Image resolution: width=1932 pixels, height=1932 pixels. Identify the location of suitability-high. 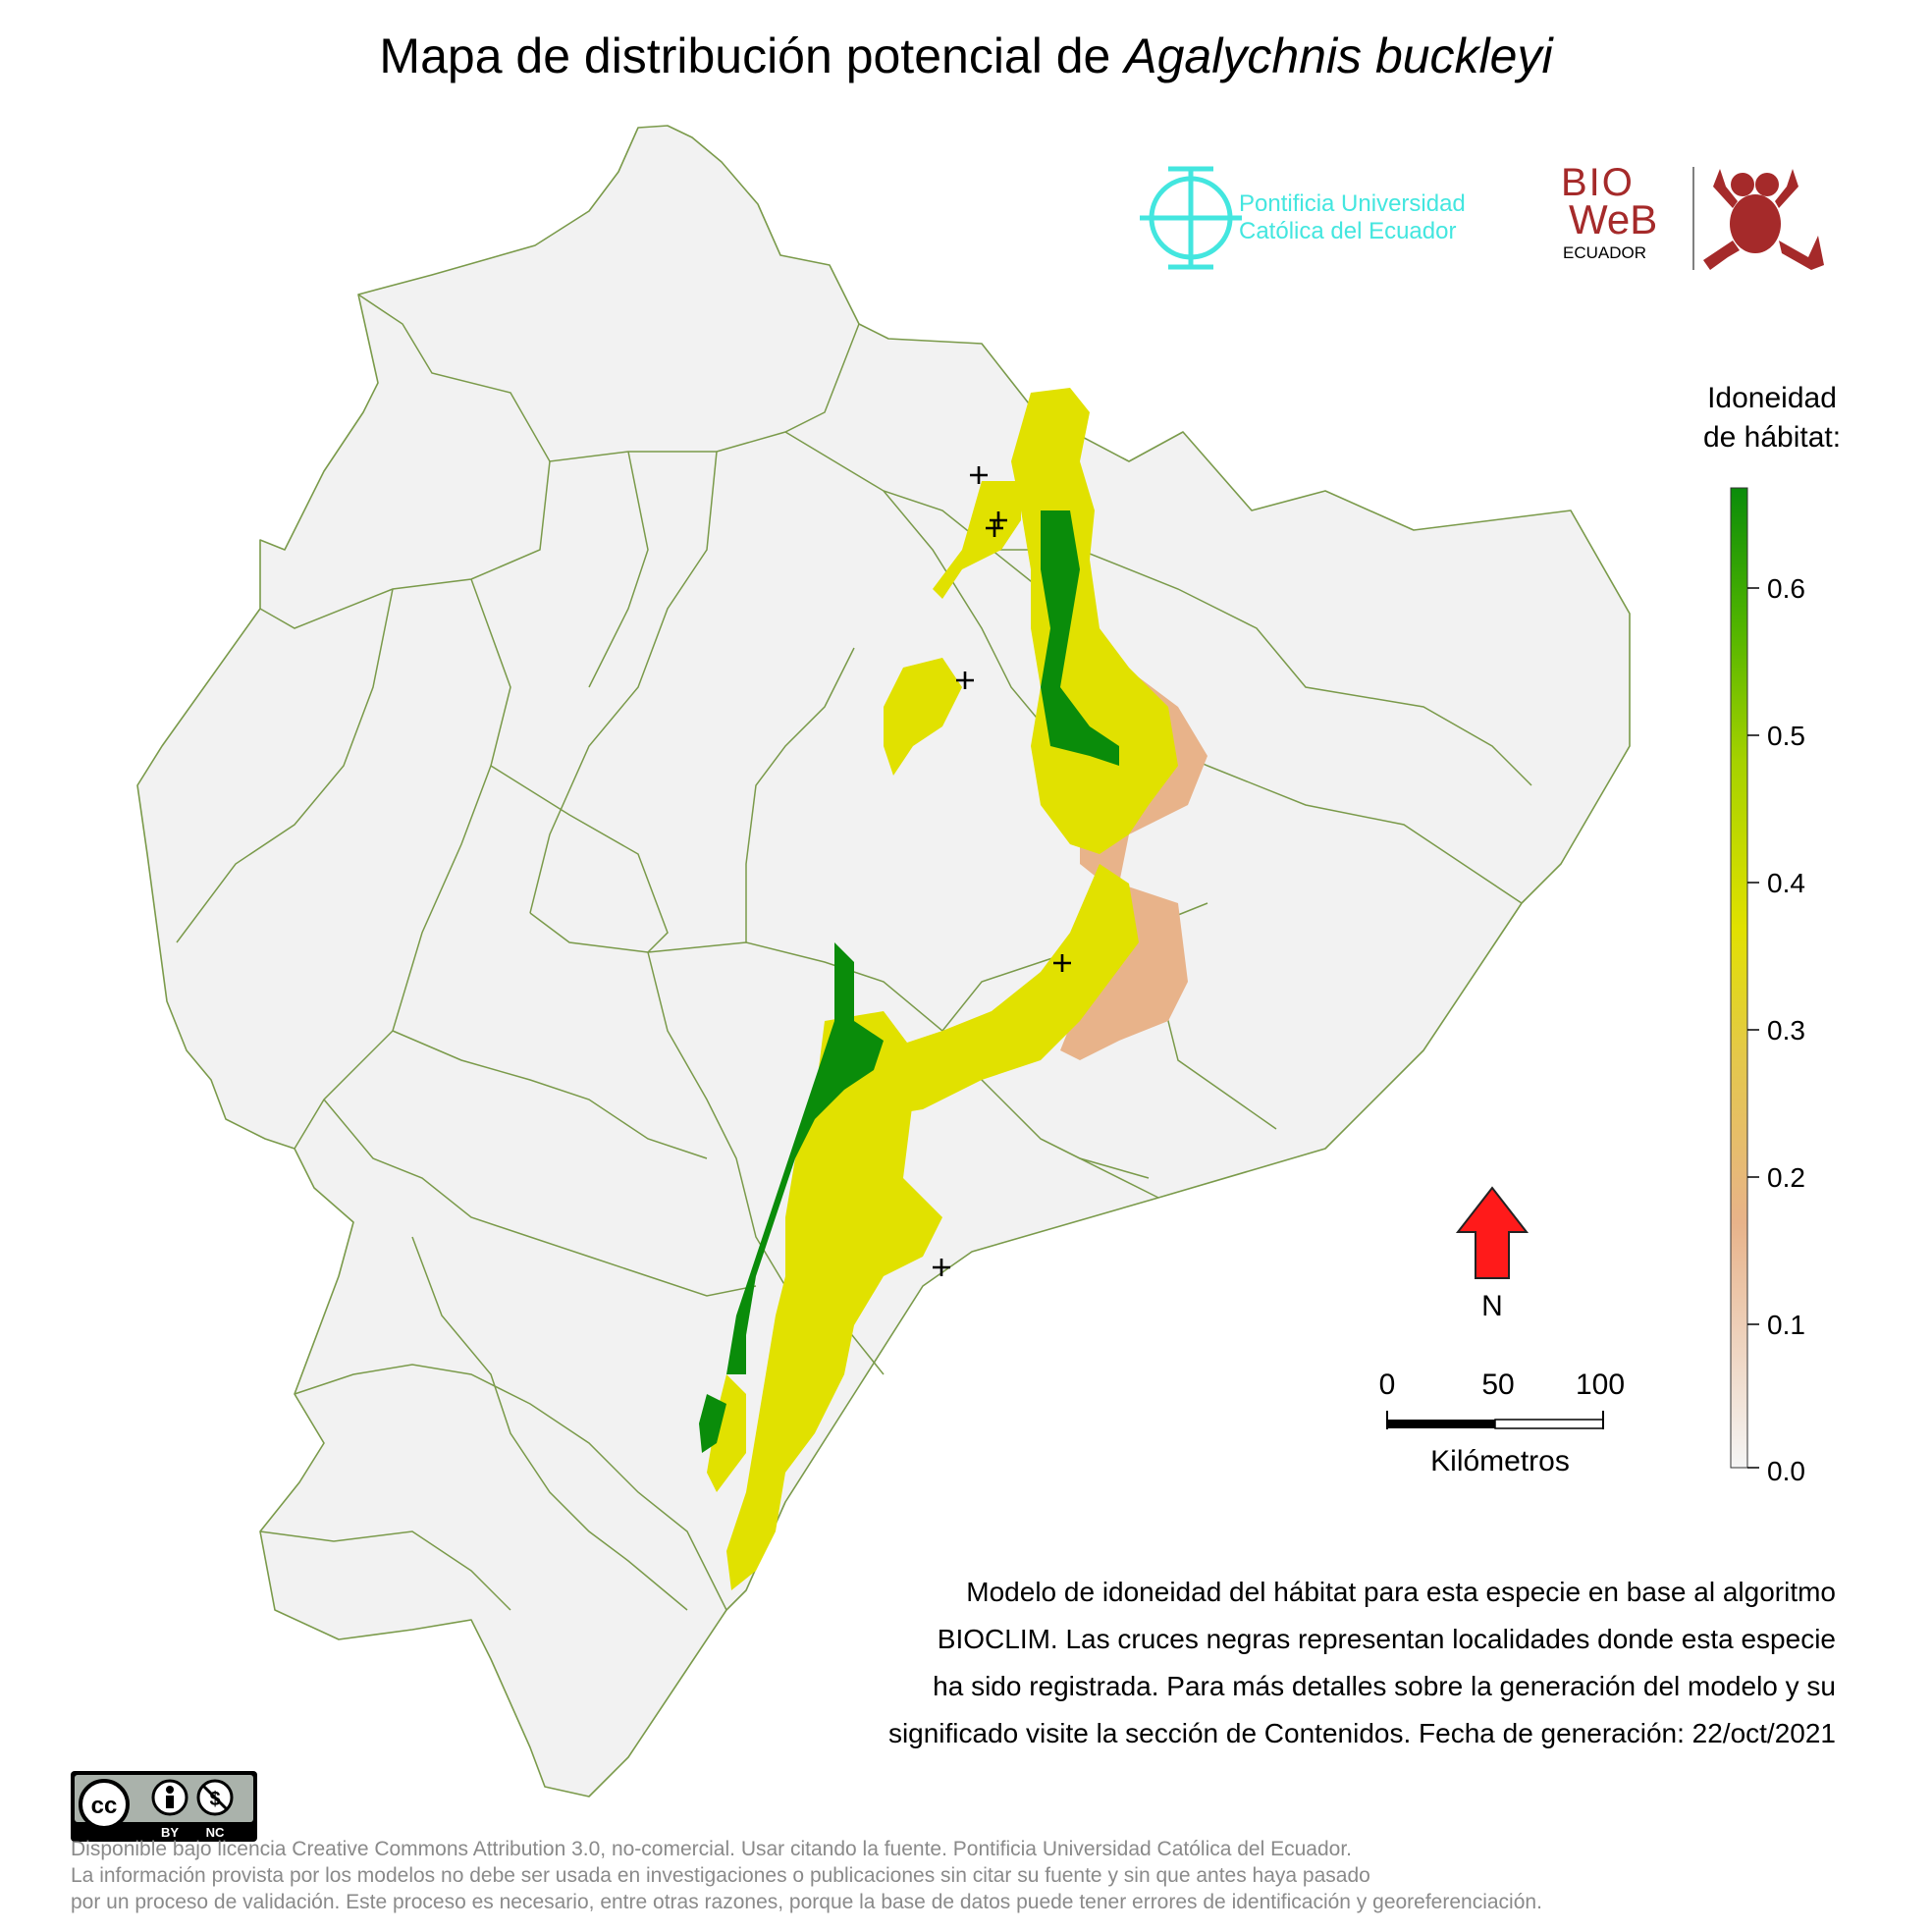
(909, 981).